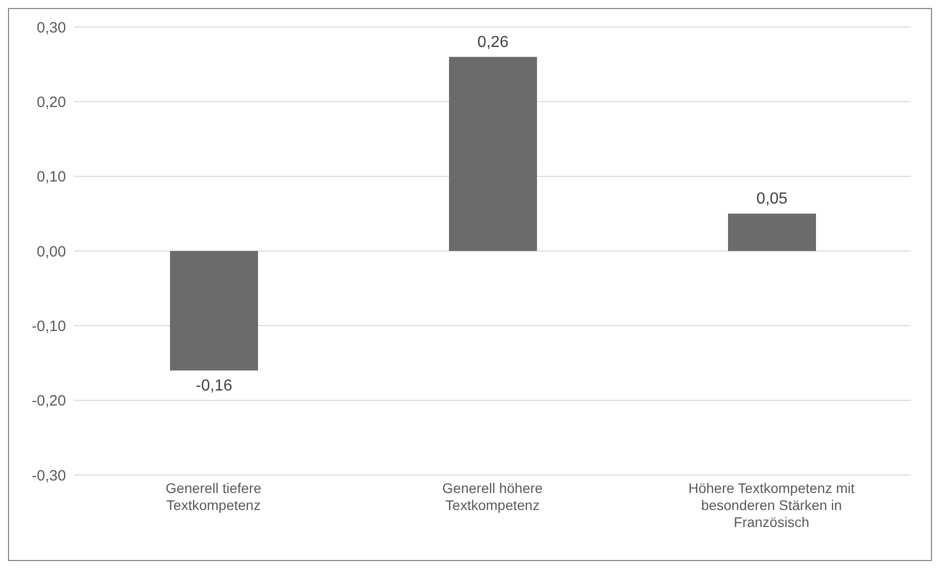 Image resolution: width=940 pixels, height=569 pixels. Describe the element at coordinates (51, 27) in the screenshot. I see `y-tick-label: 0,30` at that location.